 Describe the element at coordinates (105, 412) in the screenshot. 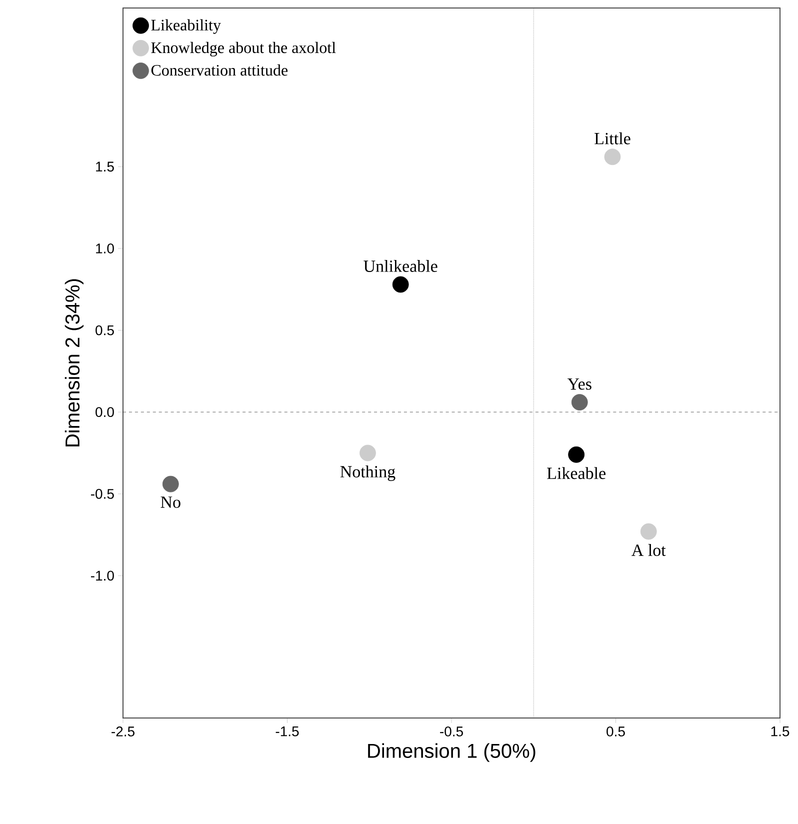

I see `y-tick-label: 0.0` at that location.